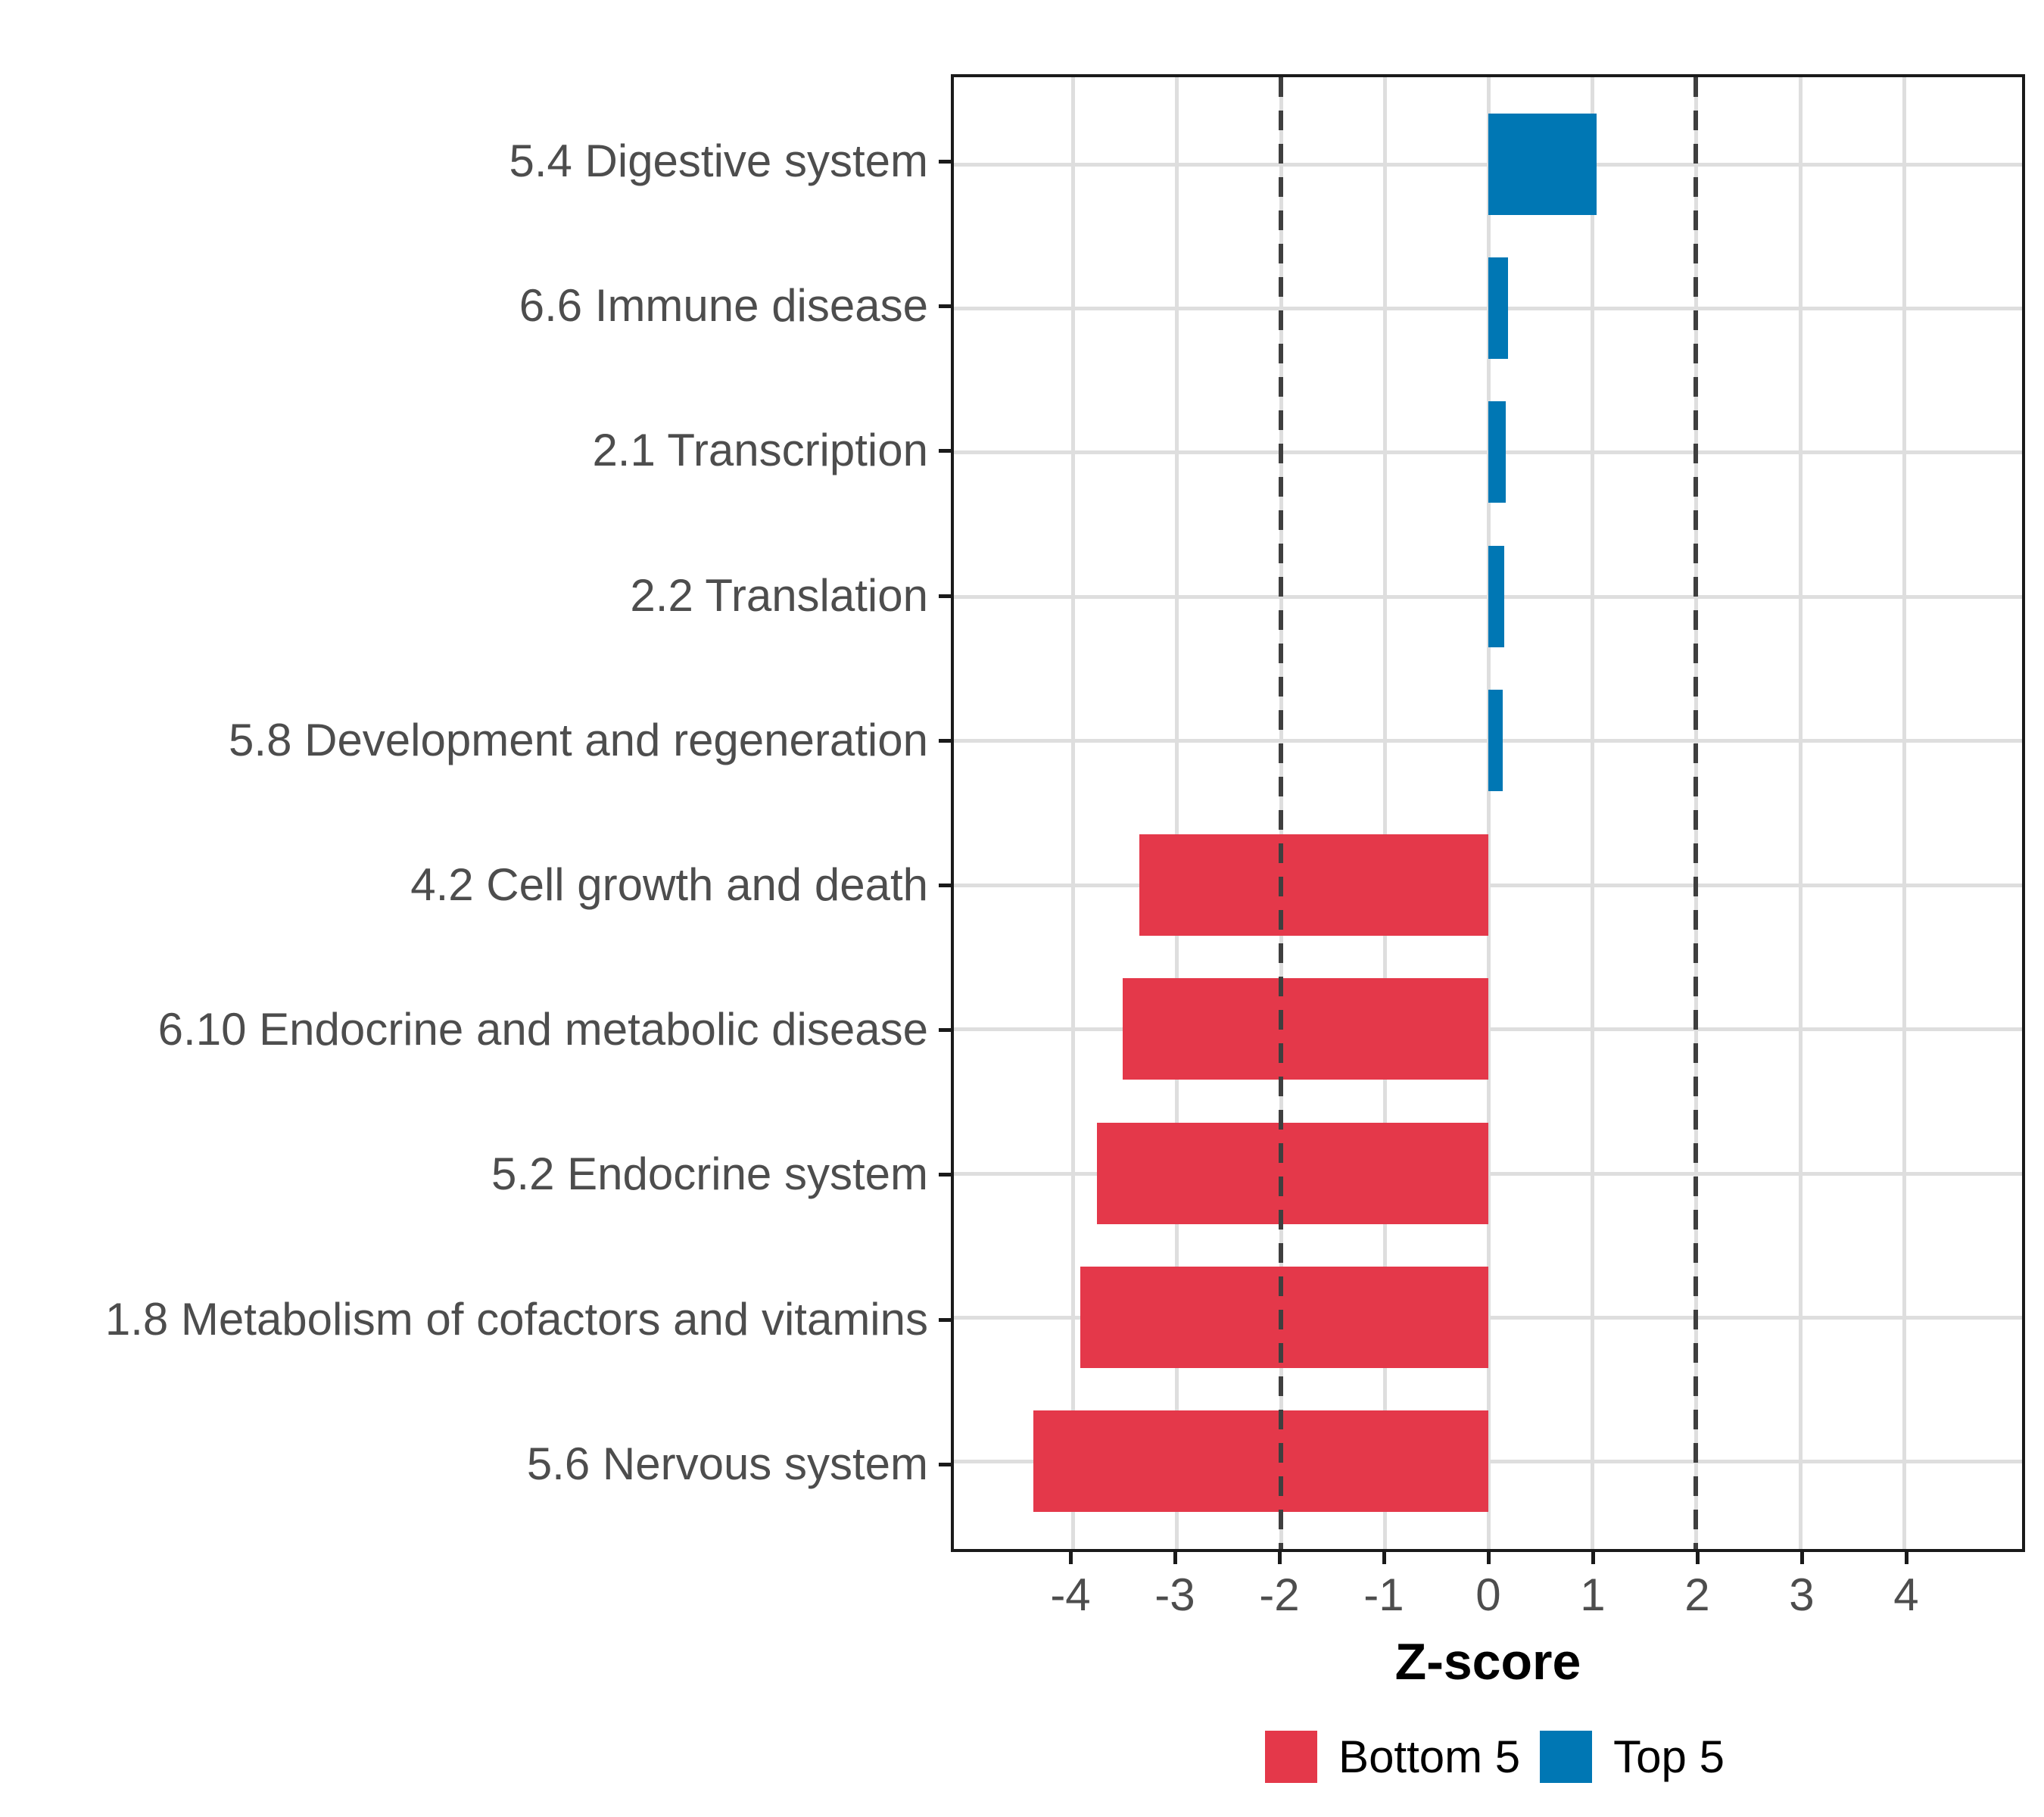 Image resolution: width=2044 pixels, height=1817 pixels. I want to click on y-axis-label: 6.10 Endocrine and metabolic disease, so click(542, 1029).